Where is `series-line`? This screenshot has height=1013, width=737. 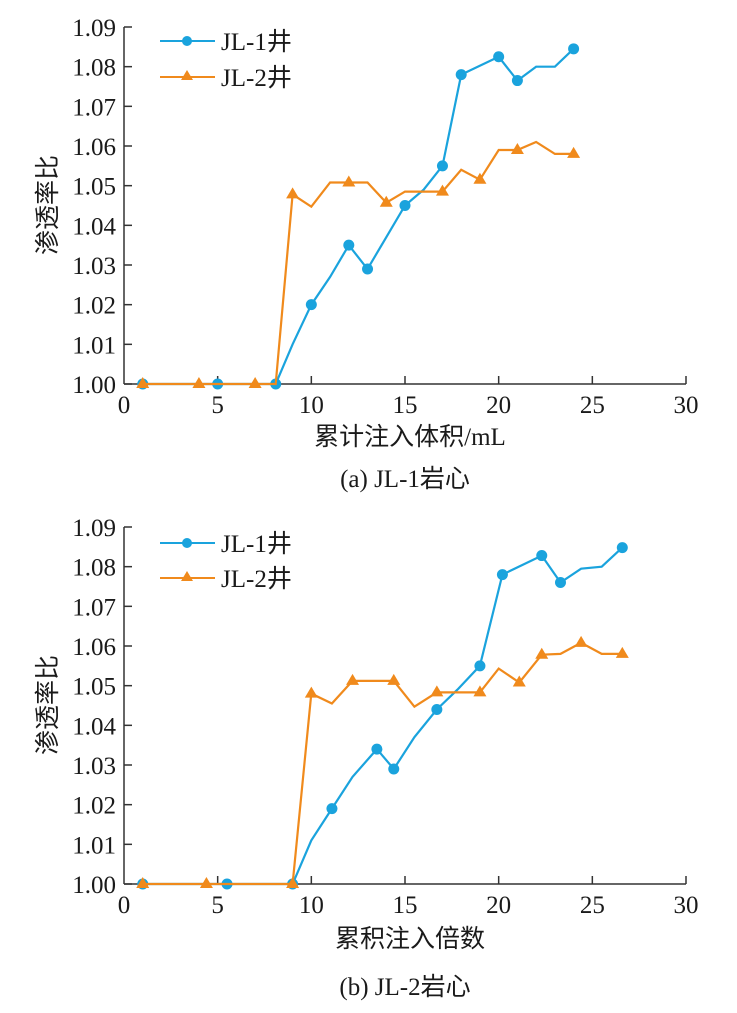
series-line is located at coordinates (358, 263).